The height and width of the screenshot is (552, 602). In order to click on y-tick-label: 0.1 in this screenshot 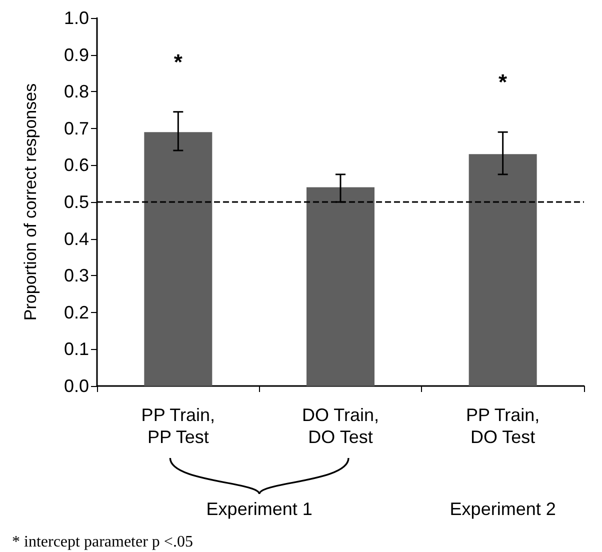, I will do `click(76, 349)`.